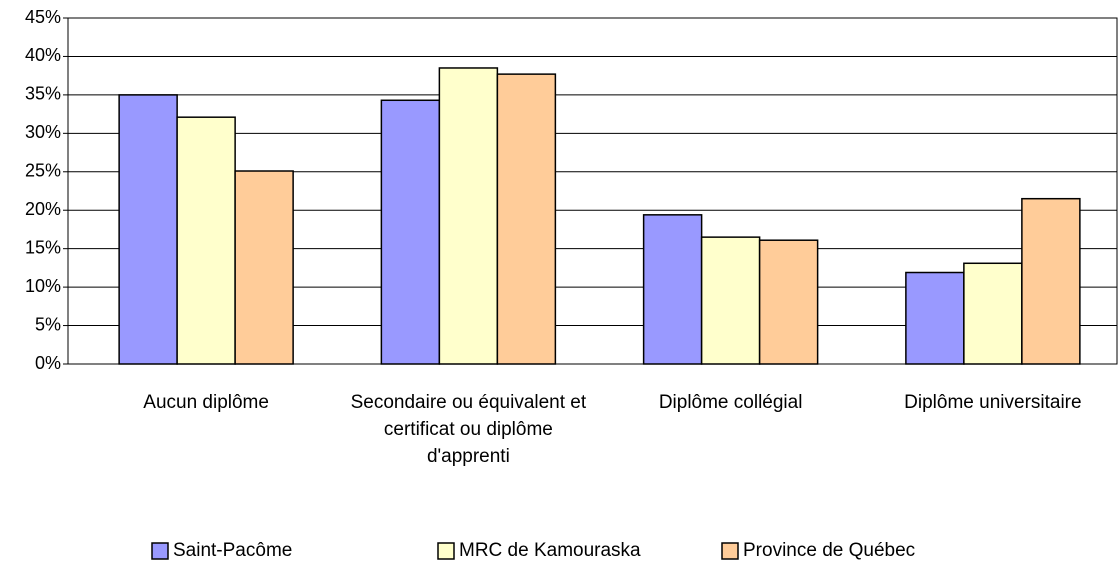 The image size is (1118, 565). What do you see at coordinates (550, 550) in the screenshot?
I see `legend-label: MRC de Kamouraska` at bounding box center [550, 550].